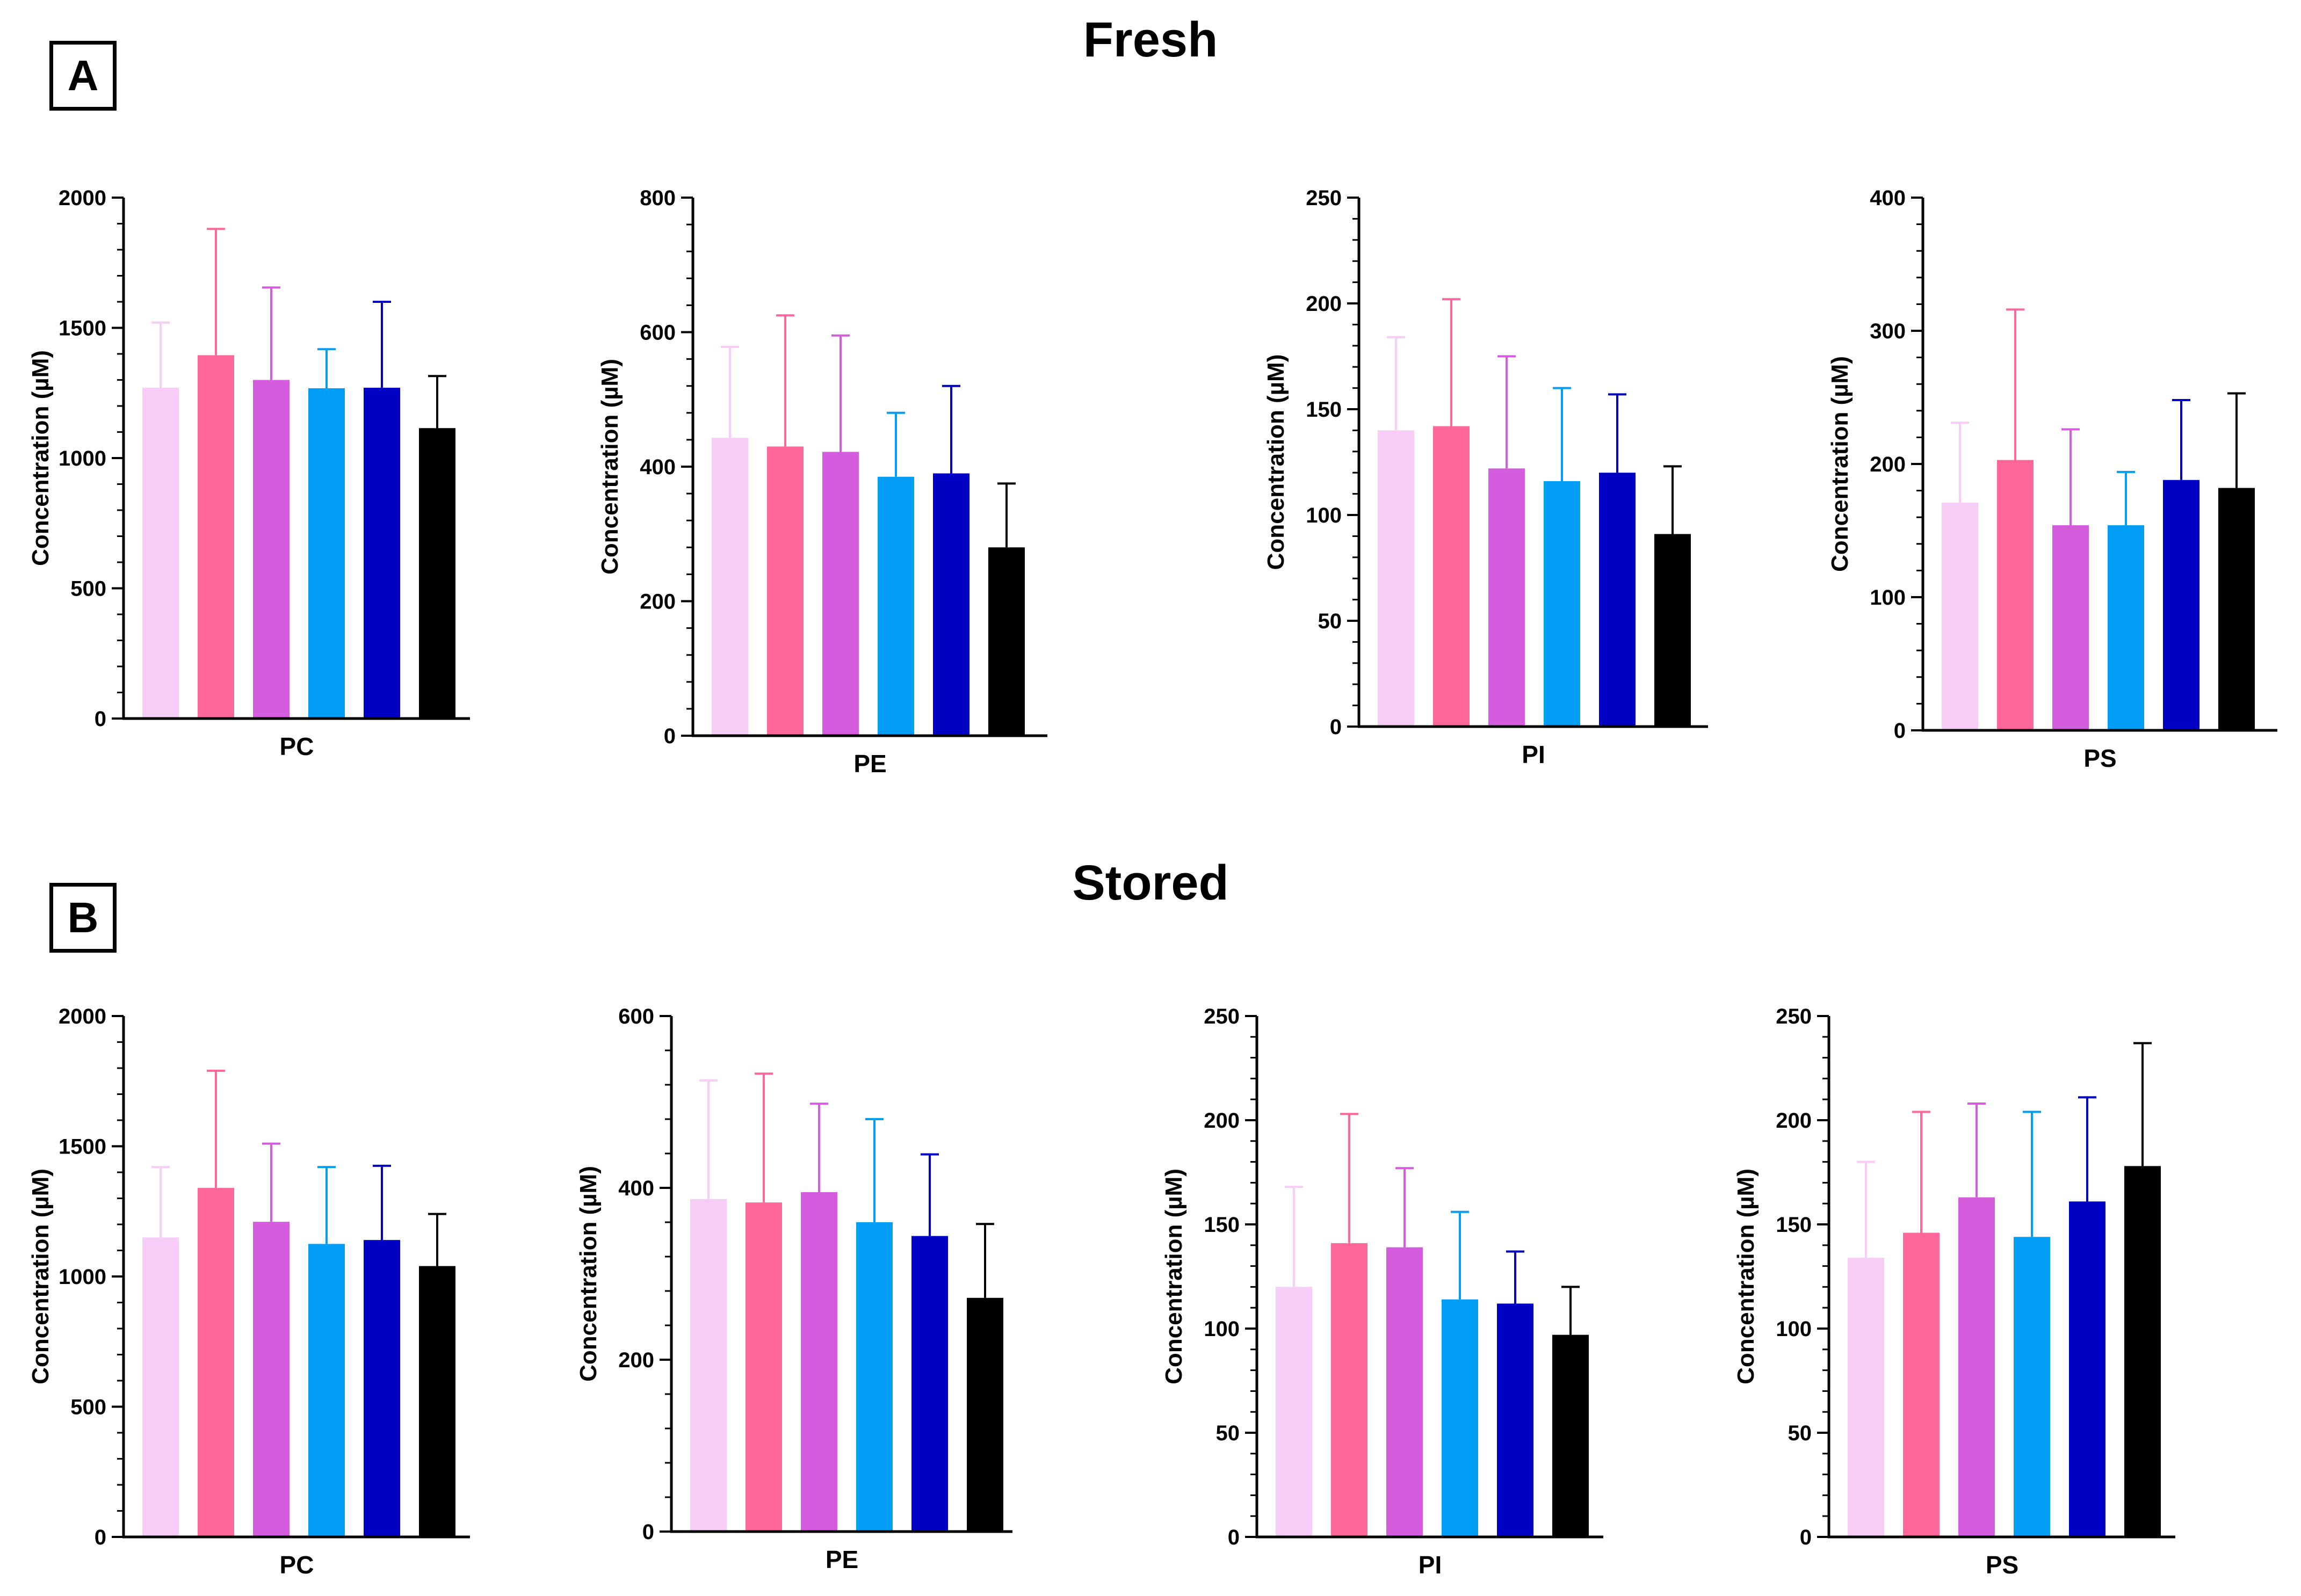 The height and width of the screenshot is (1596, 2301). Describe the element at coordinates (1222, 1329) in the screenshot. I see `stored-pi-y-tick-label: 100` at that location.